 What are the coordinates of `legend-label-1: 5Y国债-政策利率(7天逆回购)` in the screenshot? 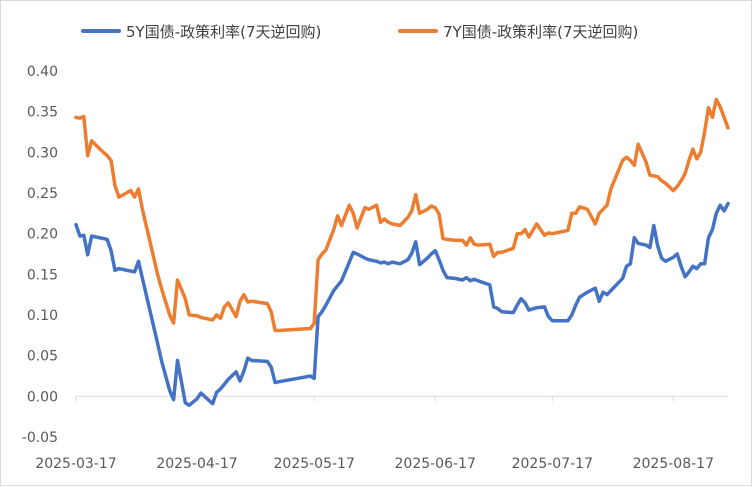 It's located at (223, 32).